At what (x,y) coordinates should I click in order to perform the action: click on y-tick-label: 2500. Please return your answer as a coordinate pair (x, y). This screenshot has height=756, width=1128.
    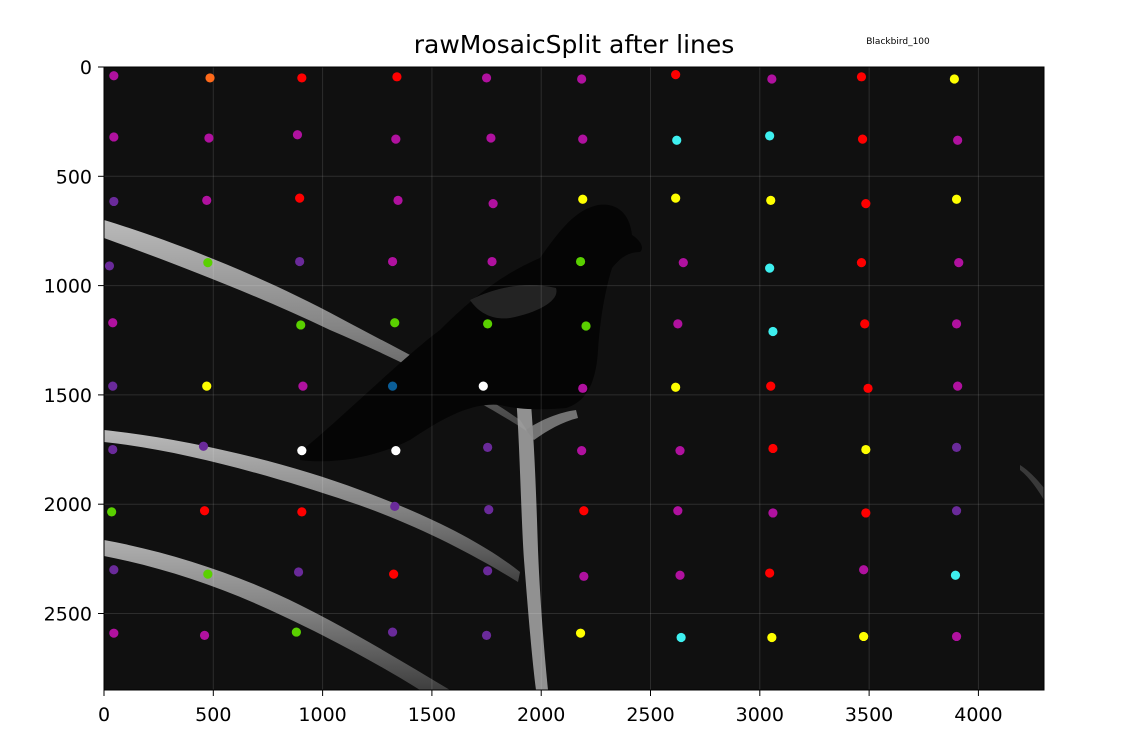
    Looking at the image, I should click on (68, 614).